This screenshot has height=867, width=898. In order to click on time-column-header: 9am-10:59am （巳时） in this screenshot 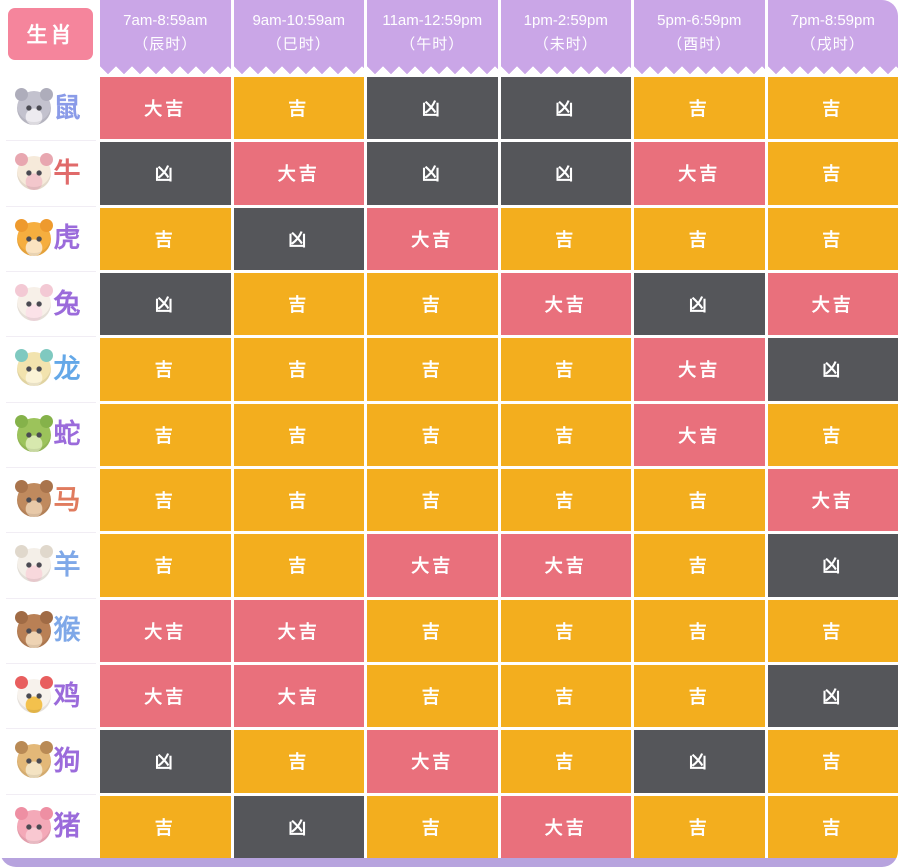, I will do `click(298, 37)`.